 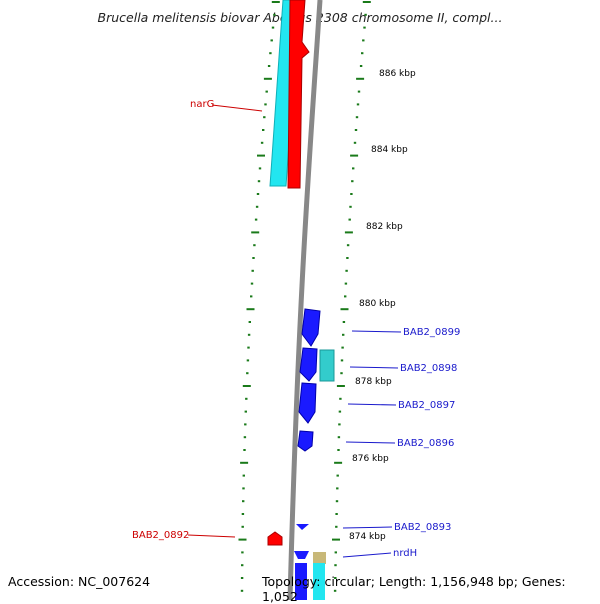 What do you see at coordinates (301, 581) in the screenshot?
I see `gene-bar-blue-bottom` at bounding box center [301, 581].